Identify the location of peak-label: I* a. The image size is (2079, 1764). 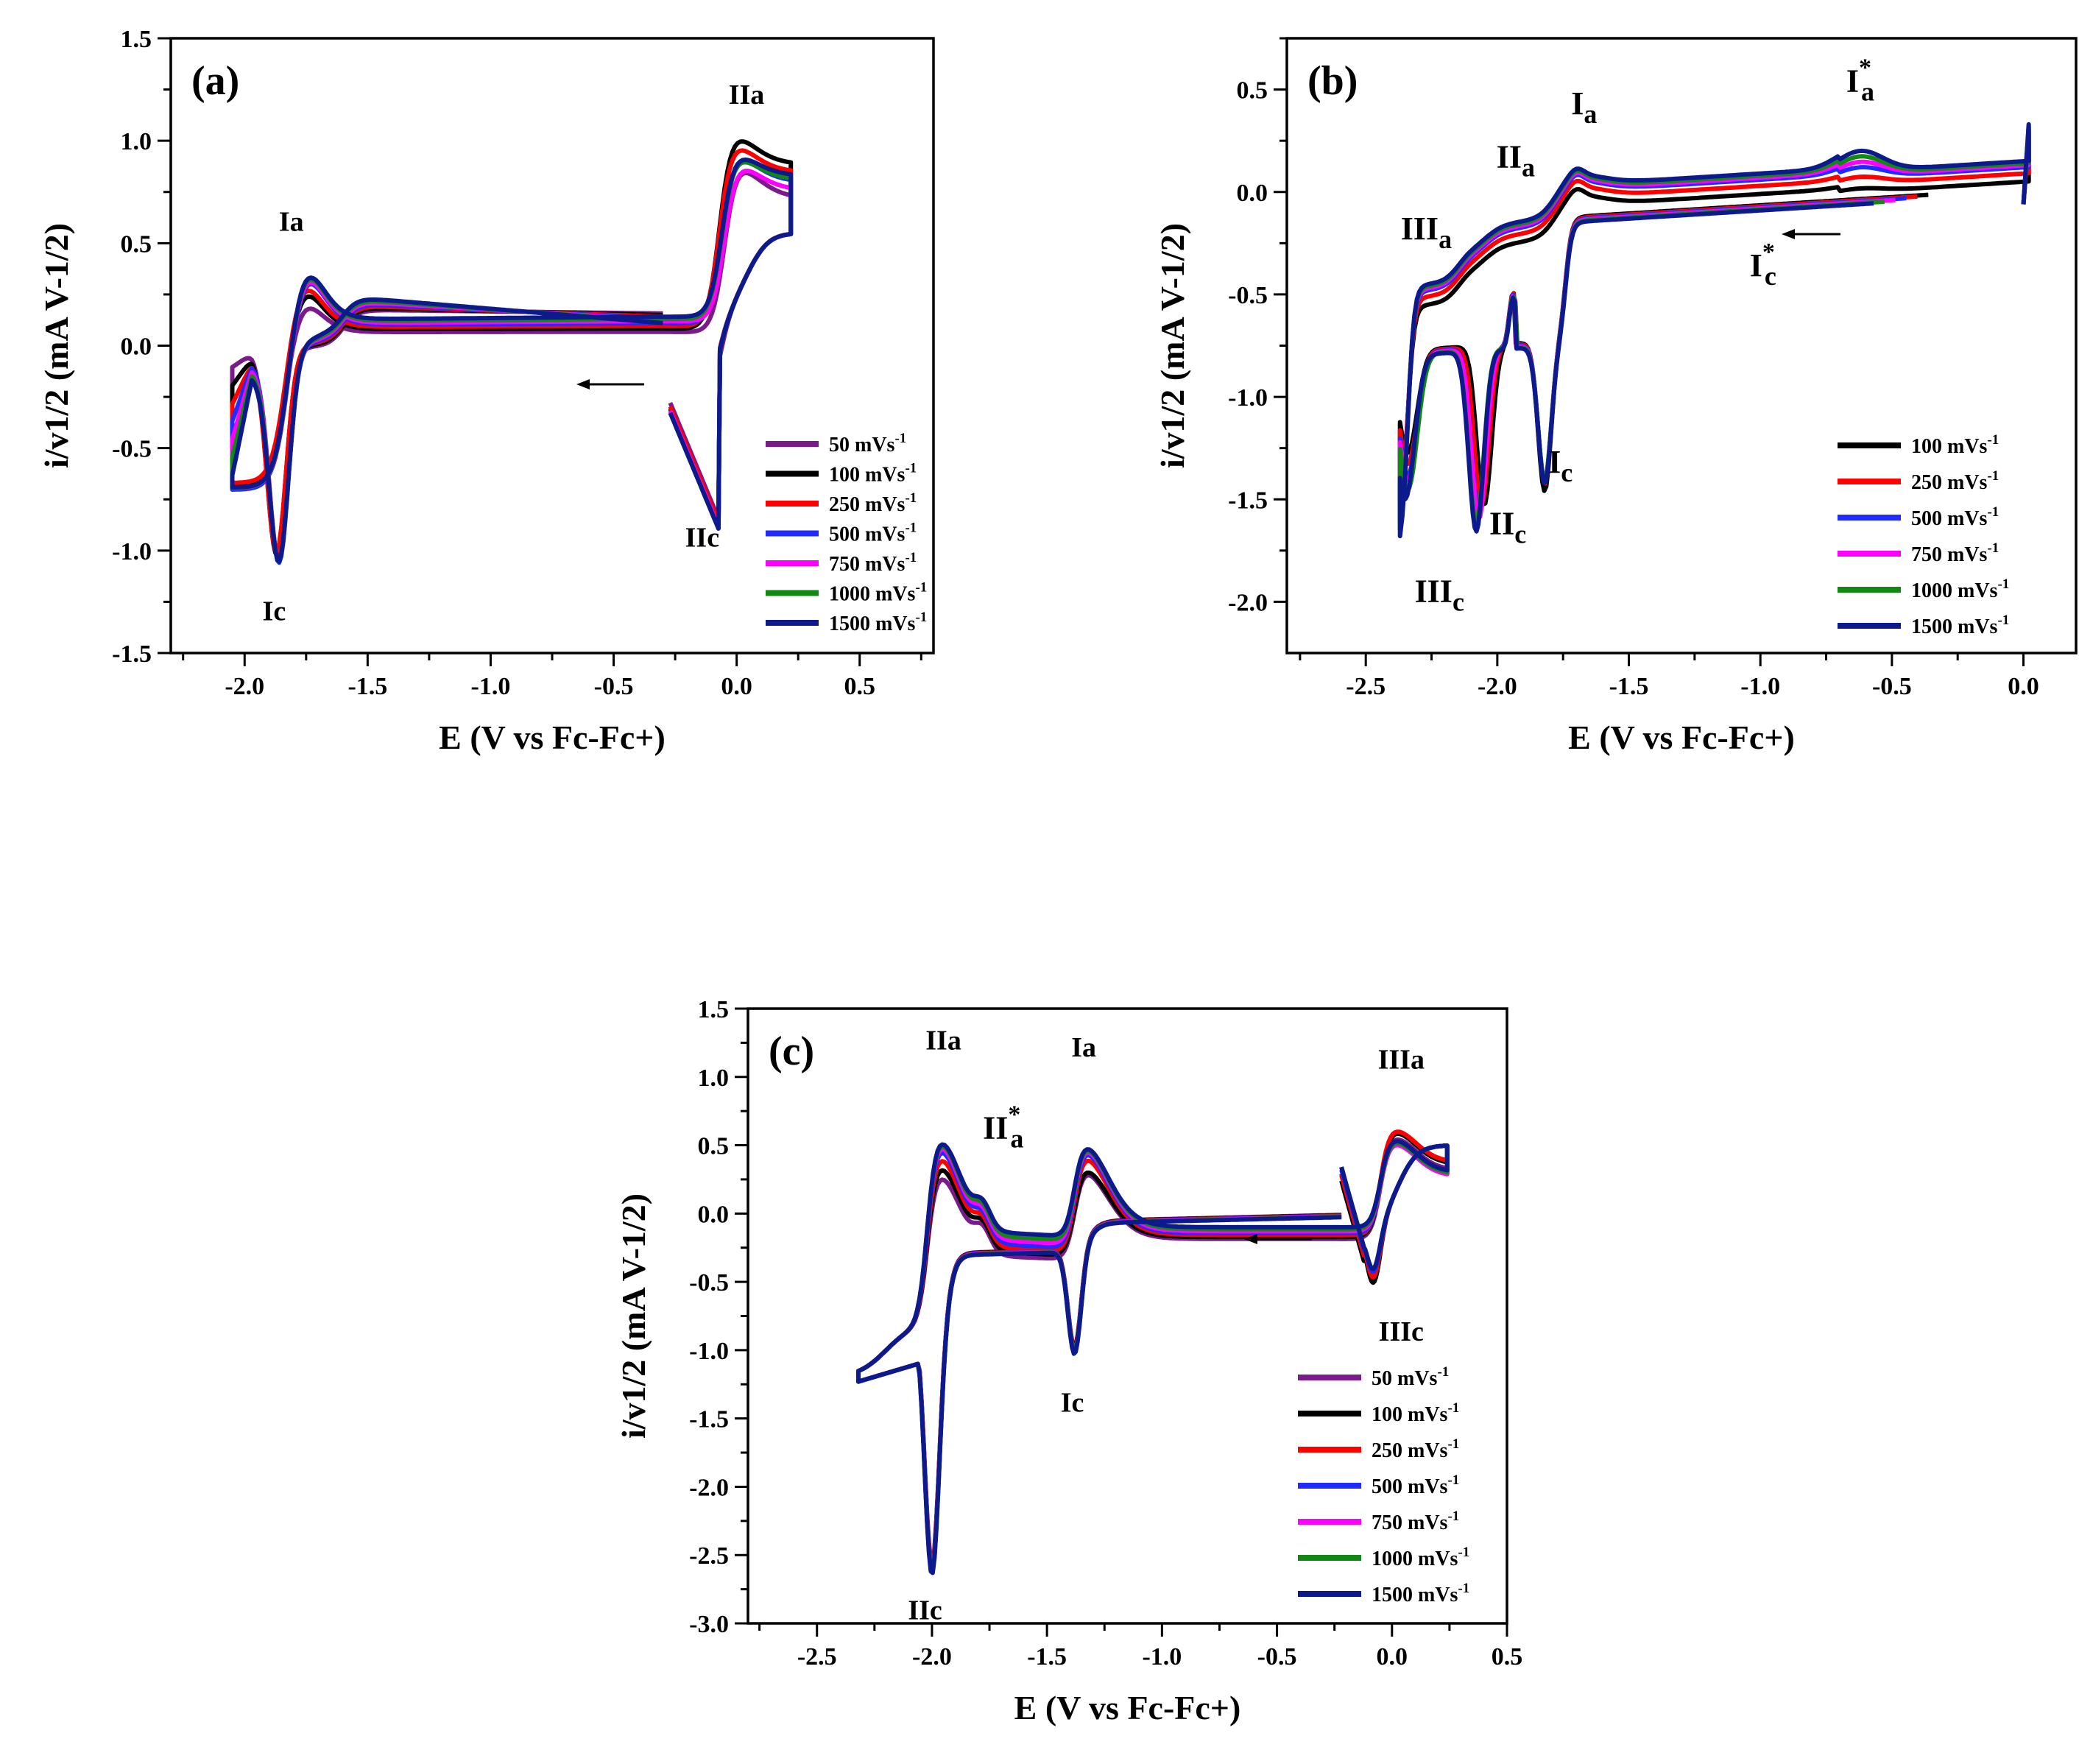
(1860, 80).